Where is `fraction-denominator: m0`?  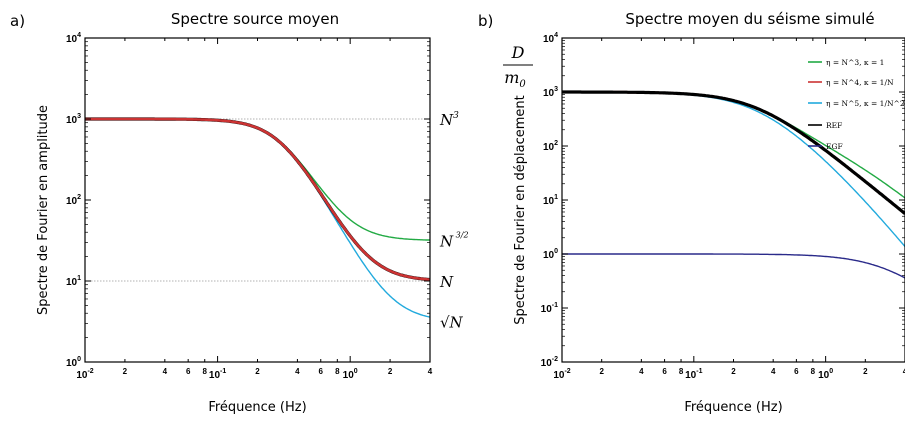 fraction-denominator: m0 is located at coordinates (515, 79).